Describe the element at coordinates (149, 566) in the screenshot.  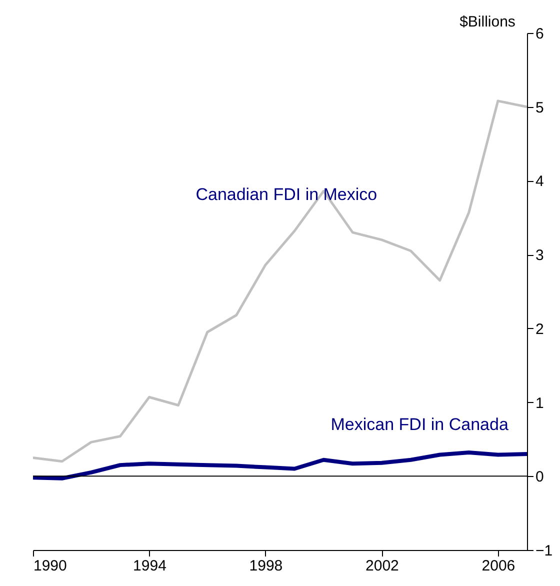
I see `x-tick-label: 1994` at that location.